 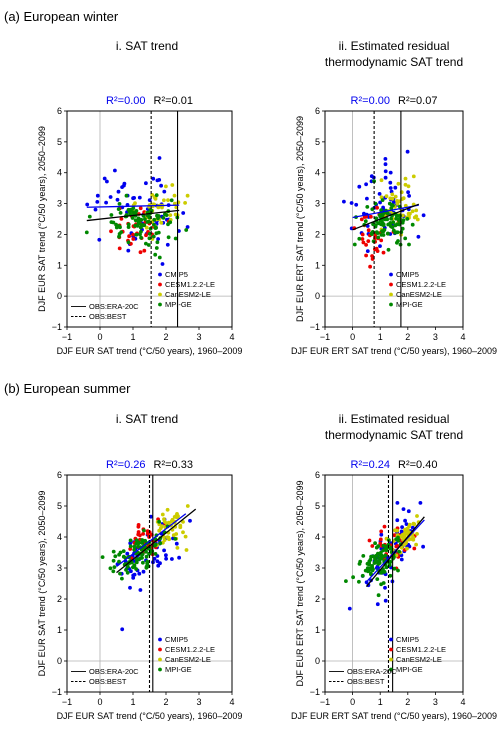 I want to click on legend-obs-entry: OBS:BEST, so click(x=366, y=681).